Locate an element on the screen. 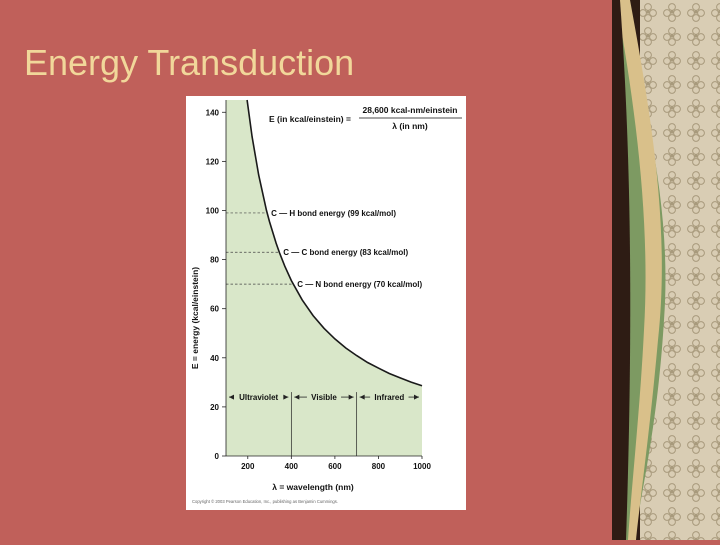  x-tick-label: 1000 is located at coordinates (422, 466).